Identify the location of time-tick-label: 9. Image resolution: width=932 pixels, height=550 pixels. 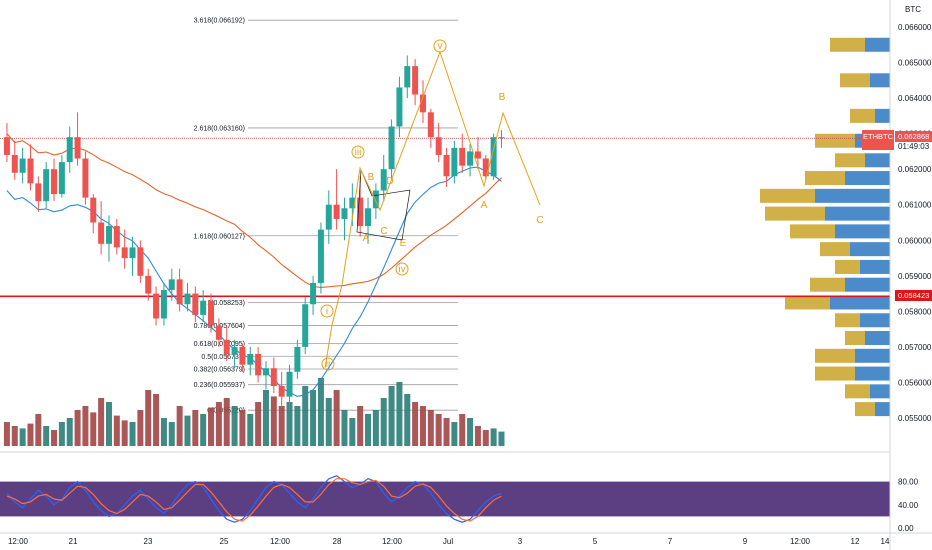
(745, 541).